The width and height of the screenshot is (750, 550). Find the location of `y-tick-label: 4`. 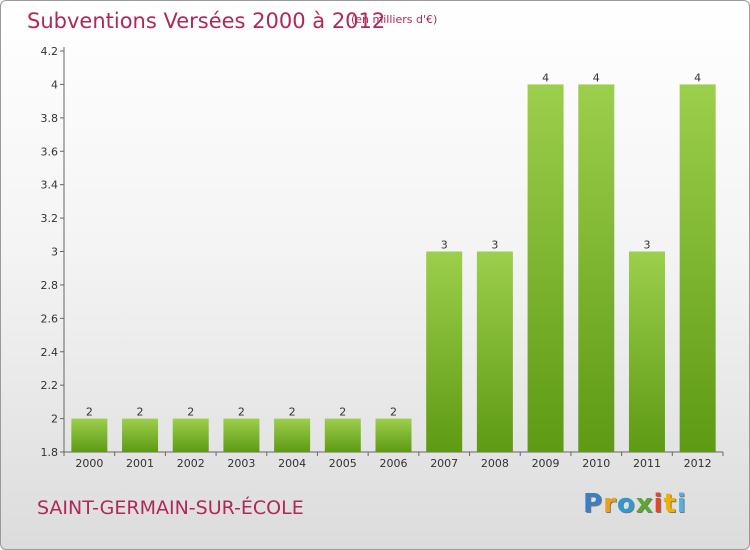

y-tick-label: 4 is located at coordinates (54, 84).